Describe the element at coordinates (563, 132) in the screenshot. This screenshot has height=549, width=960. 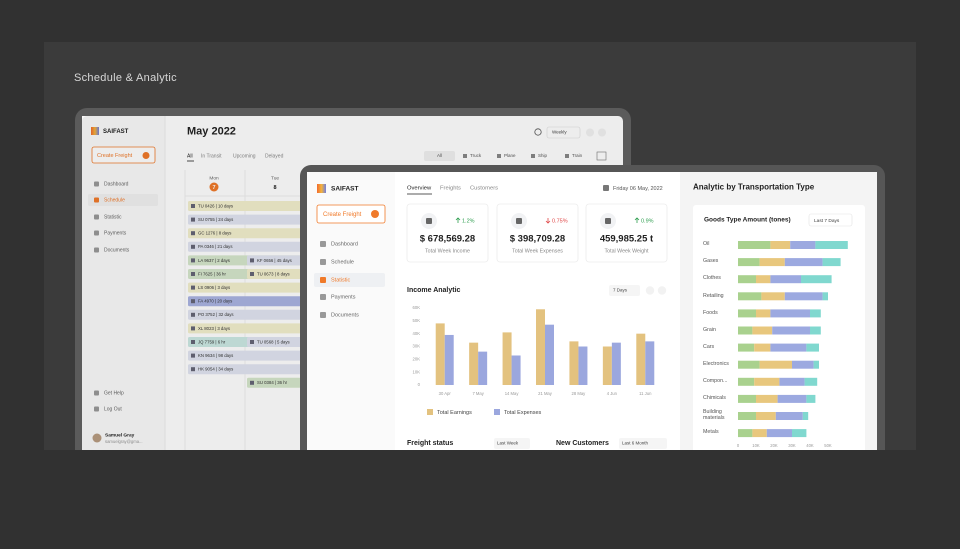
I see `view-dropdown` at that location.